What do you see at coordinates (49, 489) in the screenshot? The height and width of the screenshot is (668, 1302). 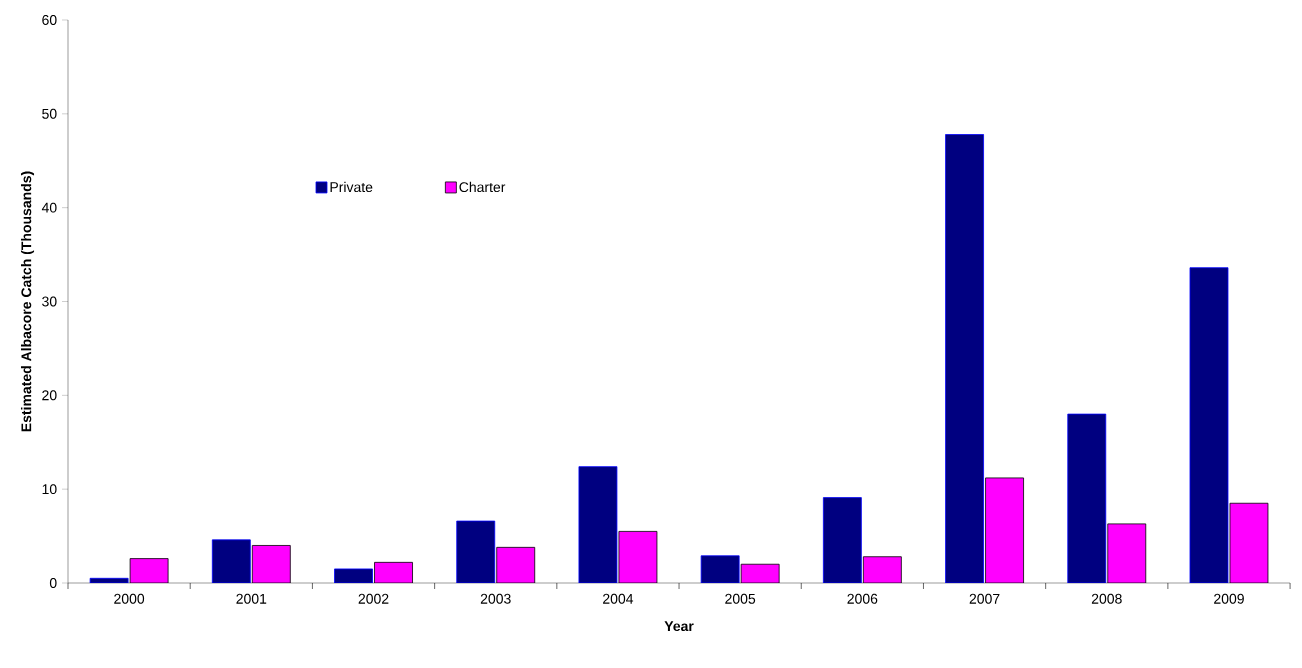 I see `y-tick-label: 10` at bounding box center [49, 489].